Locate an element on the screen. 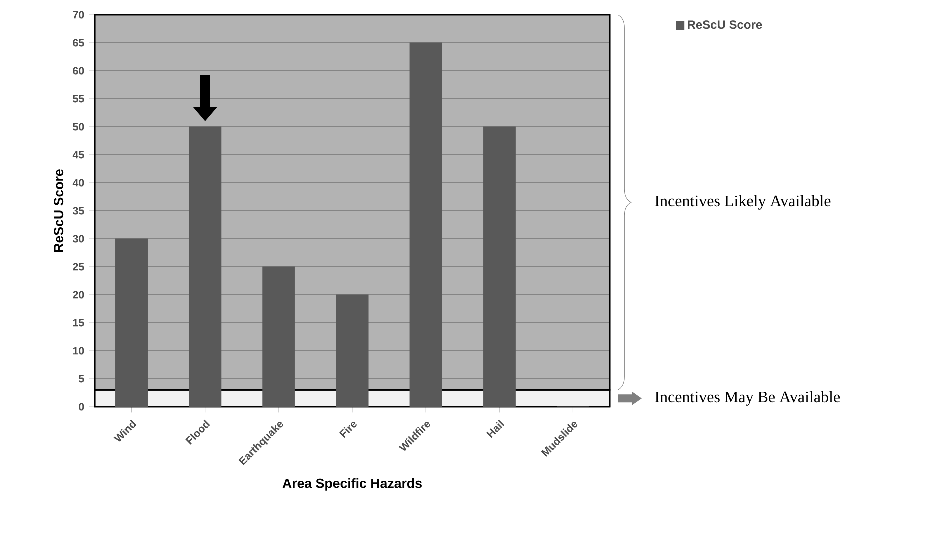 Image resolution: width=946 pixels, height=537 pixels. x-tick-label: Hail is located at coordinates (495, 429).